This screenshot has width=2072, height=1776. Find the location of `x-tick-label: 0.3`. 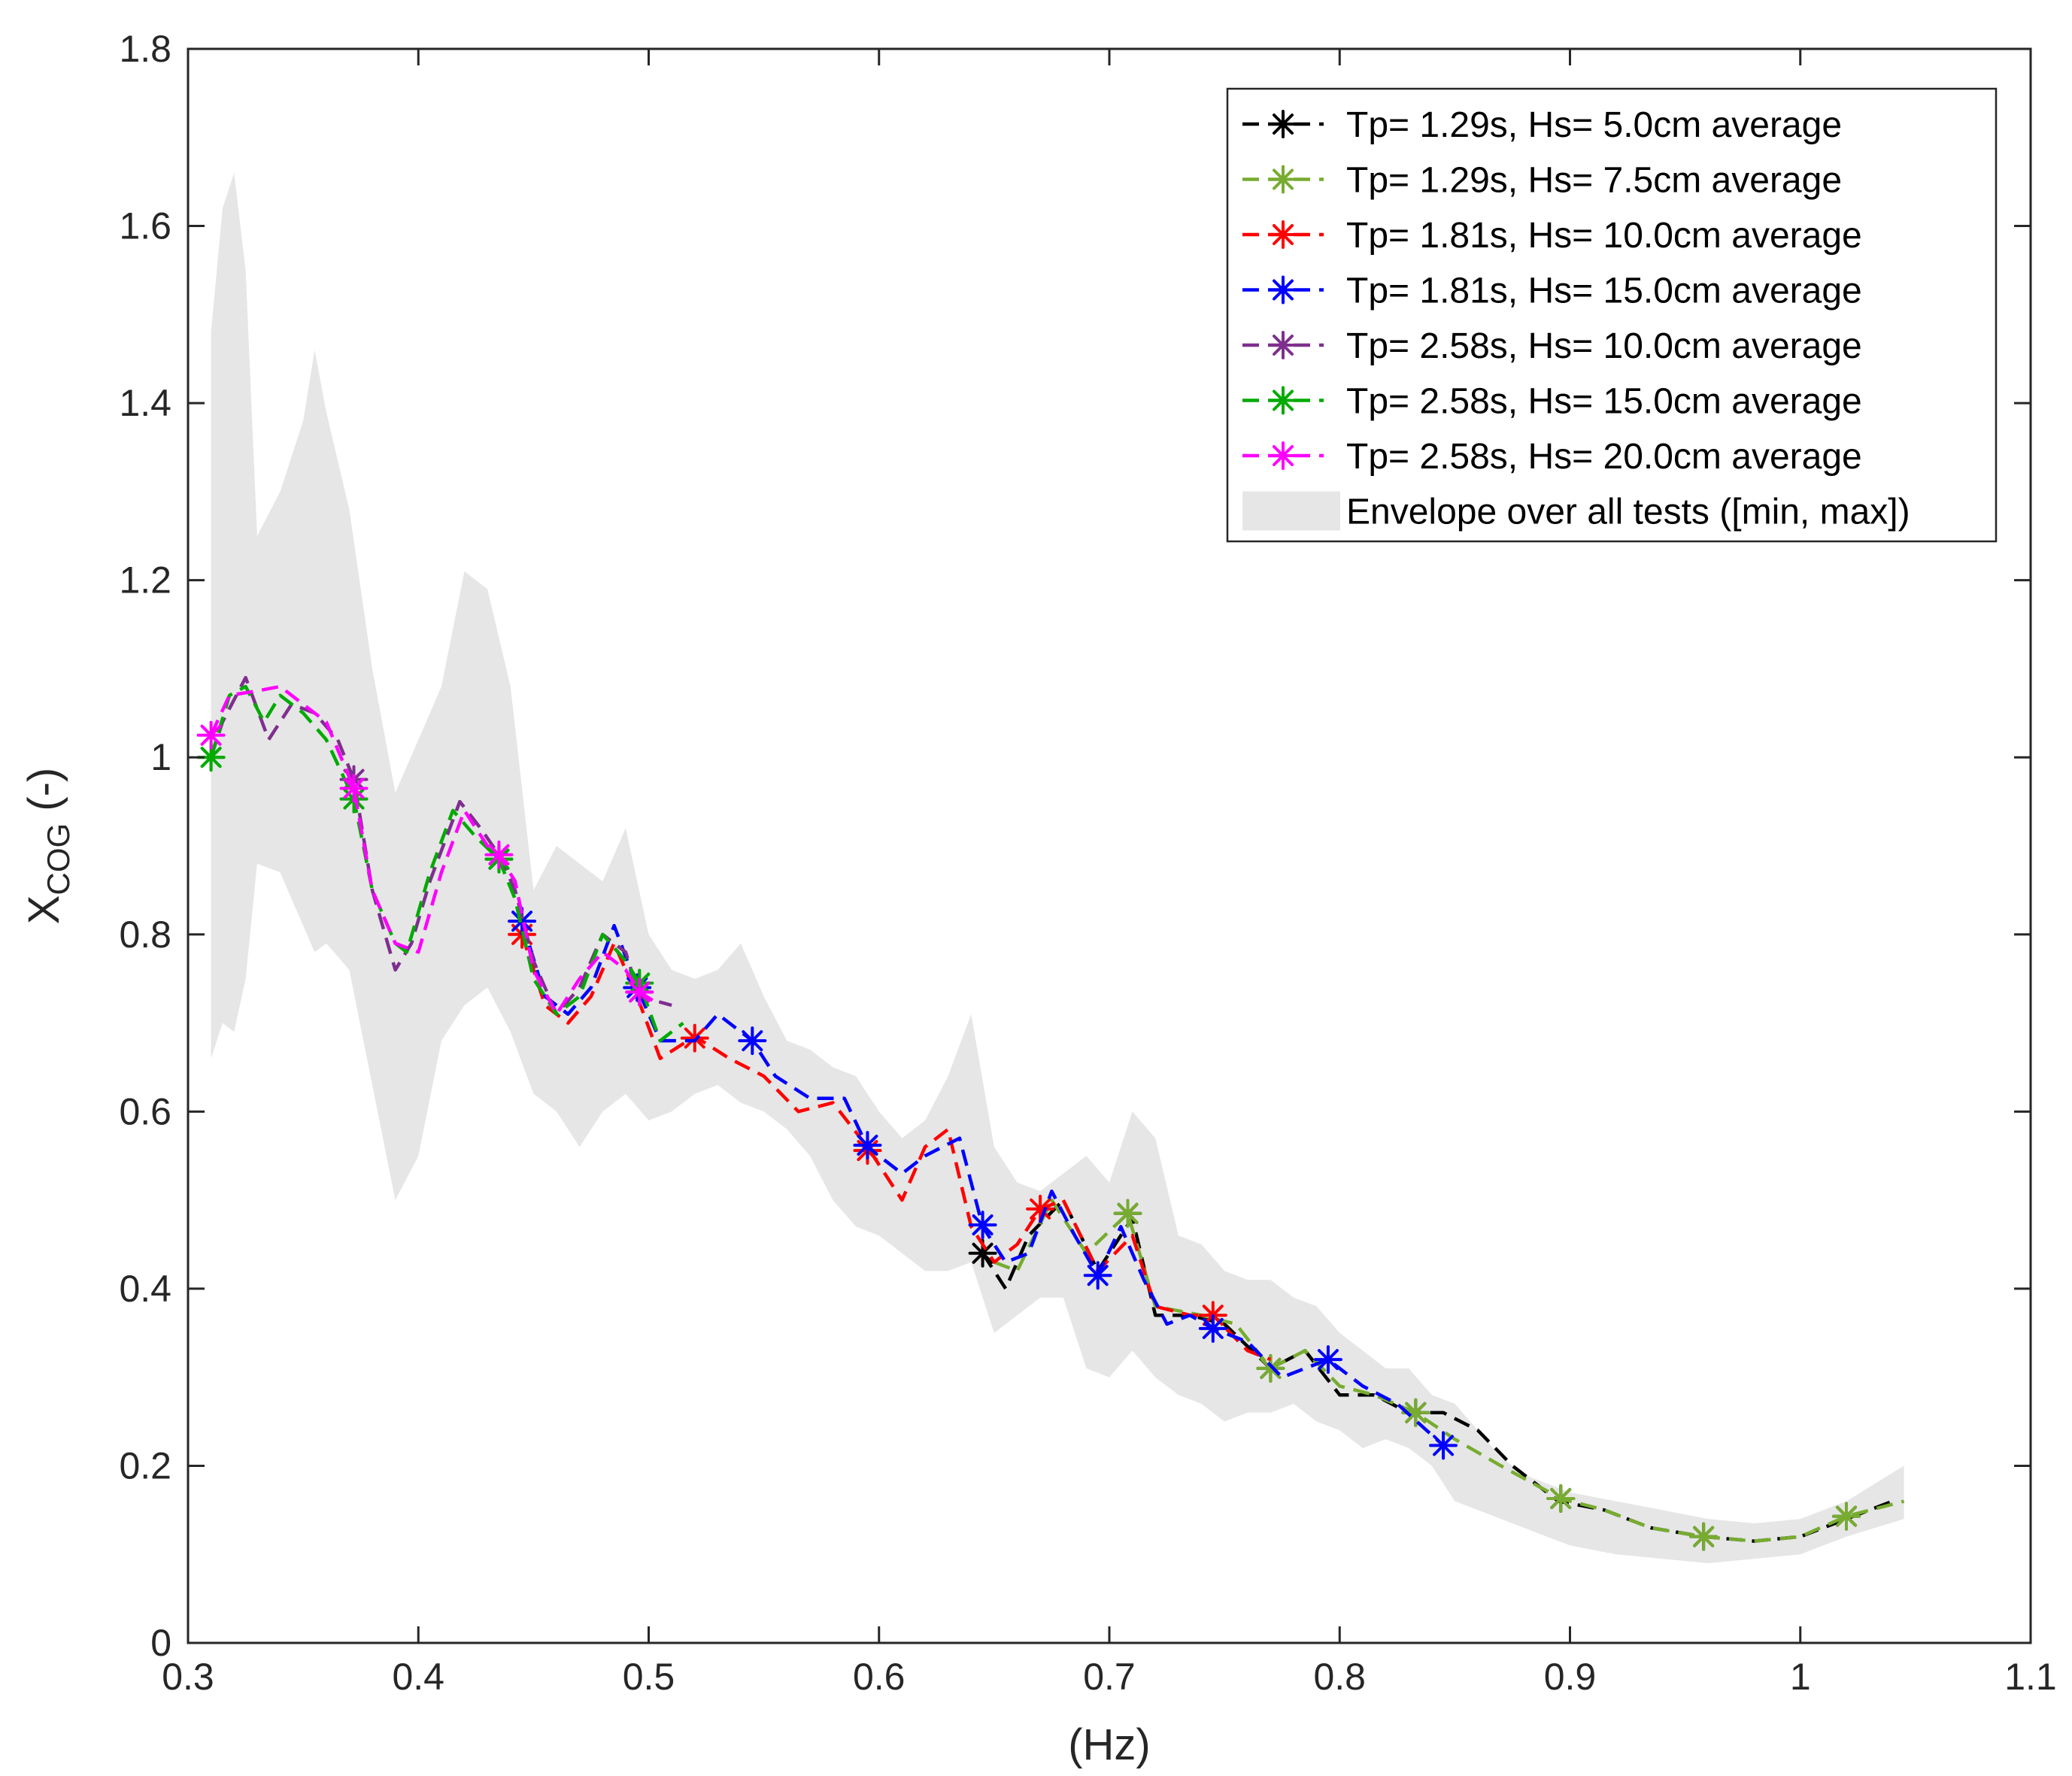

x-tick-label: 0.3 is located at coordinates (188, 1677).